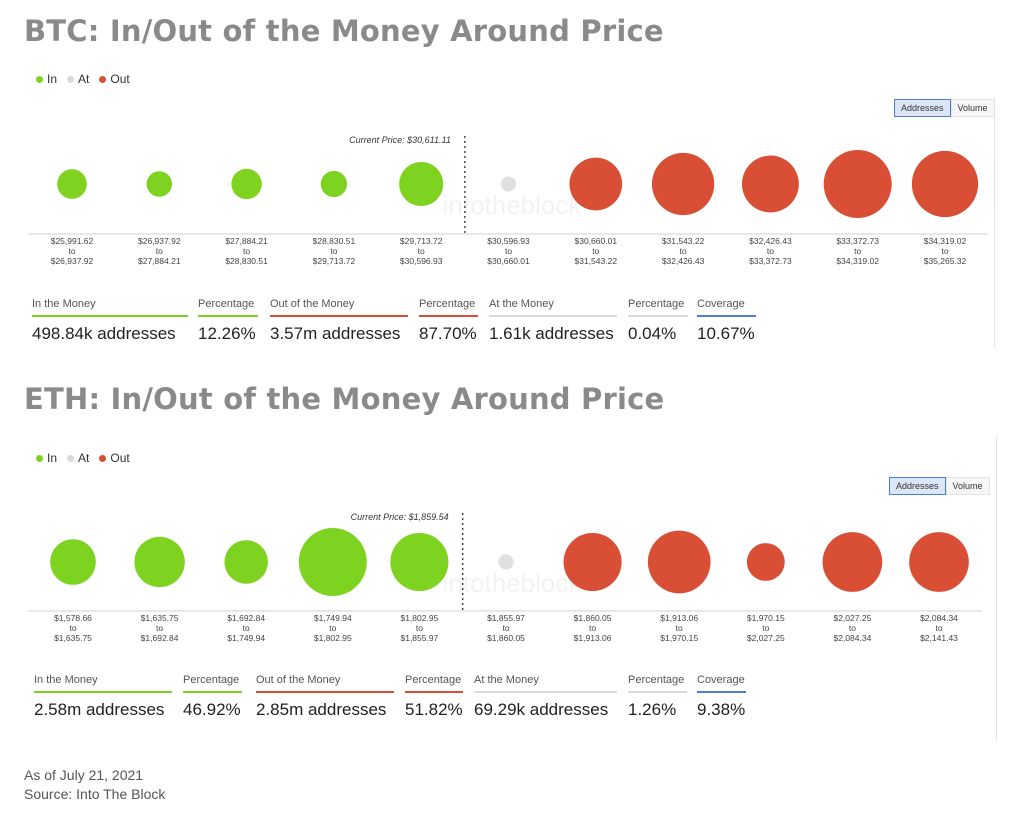 Image resolution: width=1024 pixels, height=822 pixels. What do you see at coordinates (596, 261) in the screenshot?
I see `range-to-label: $31,543.22` at bounding box center [596, 261].